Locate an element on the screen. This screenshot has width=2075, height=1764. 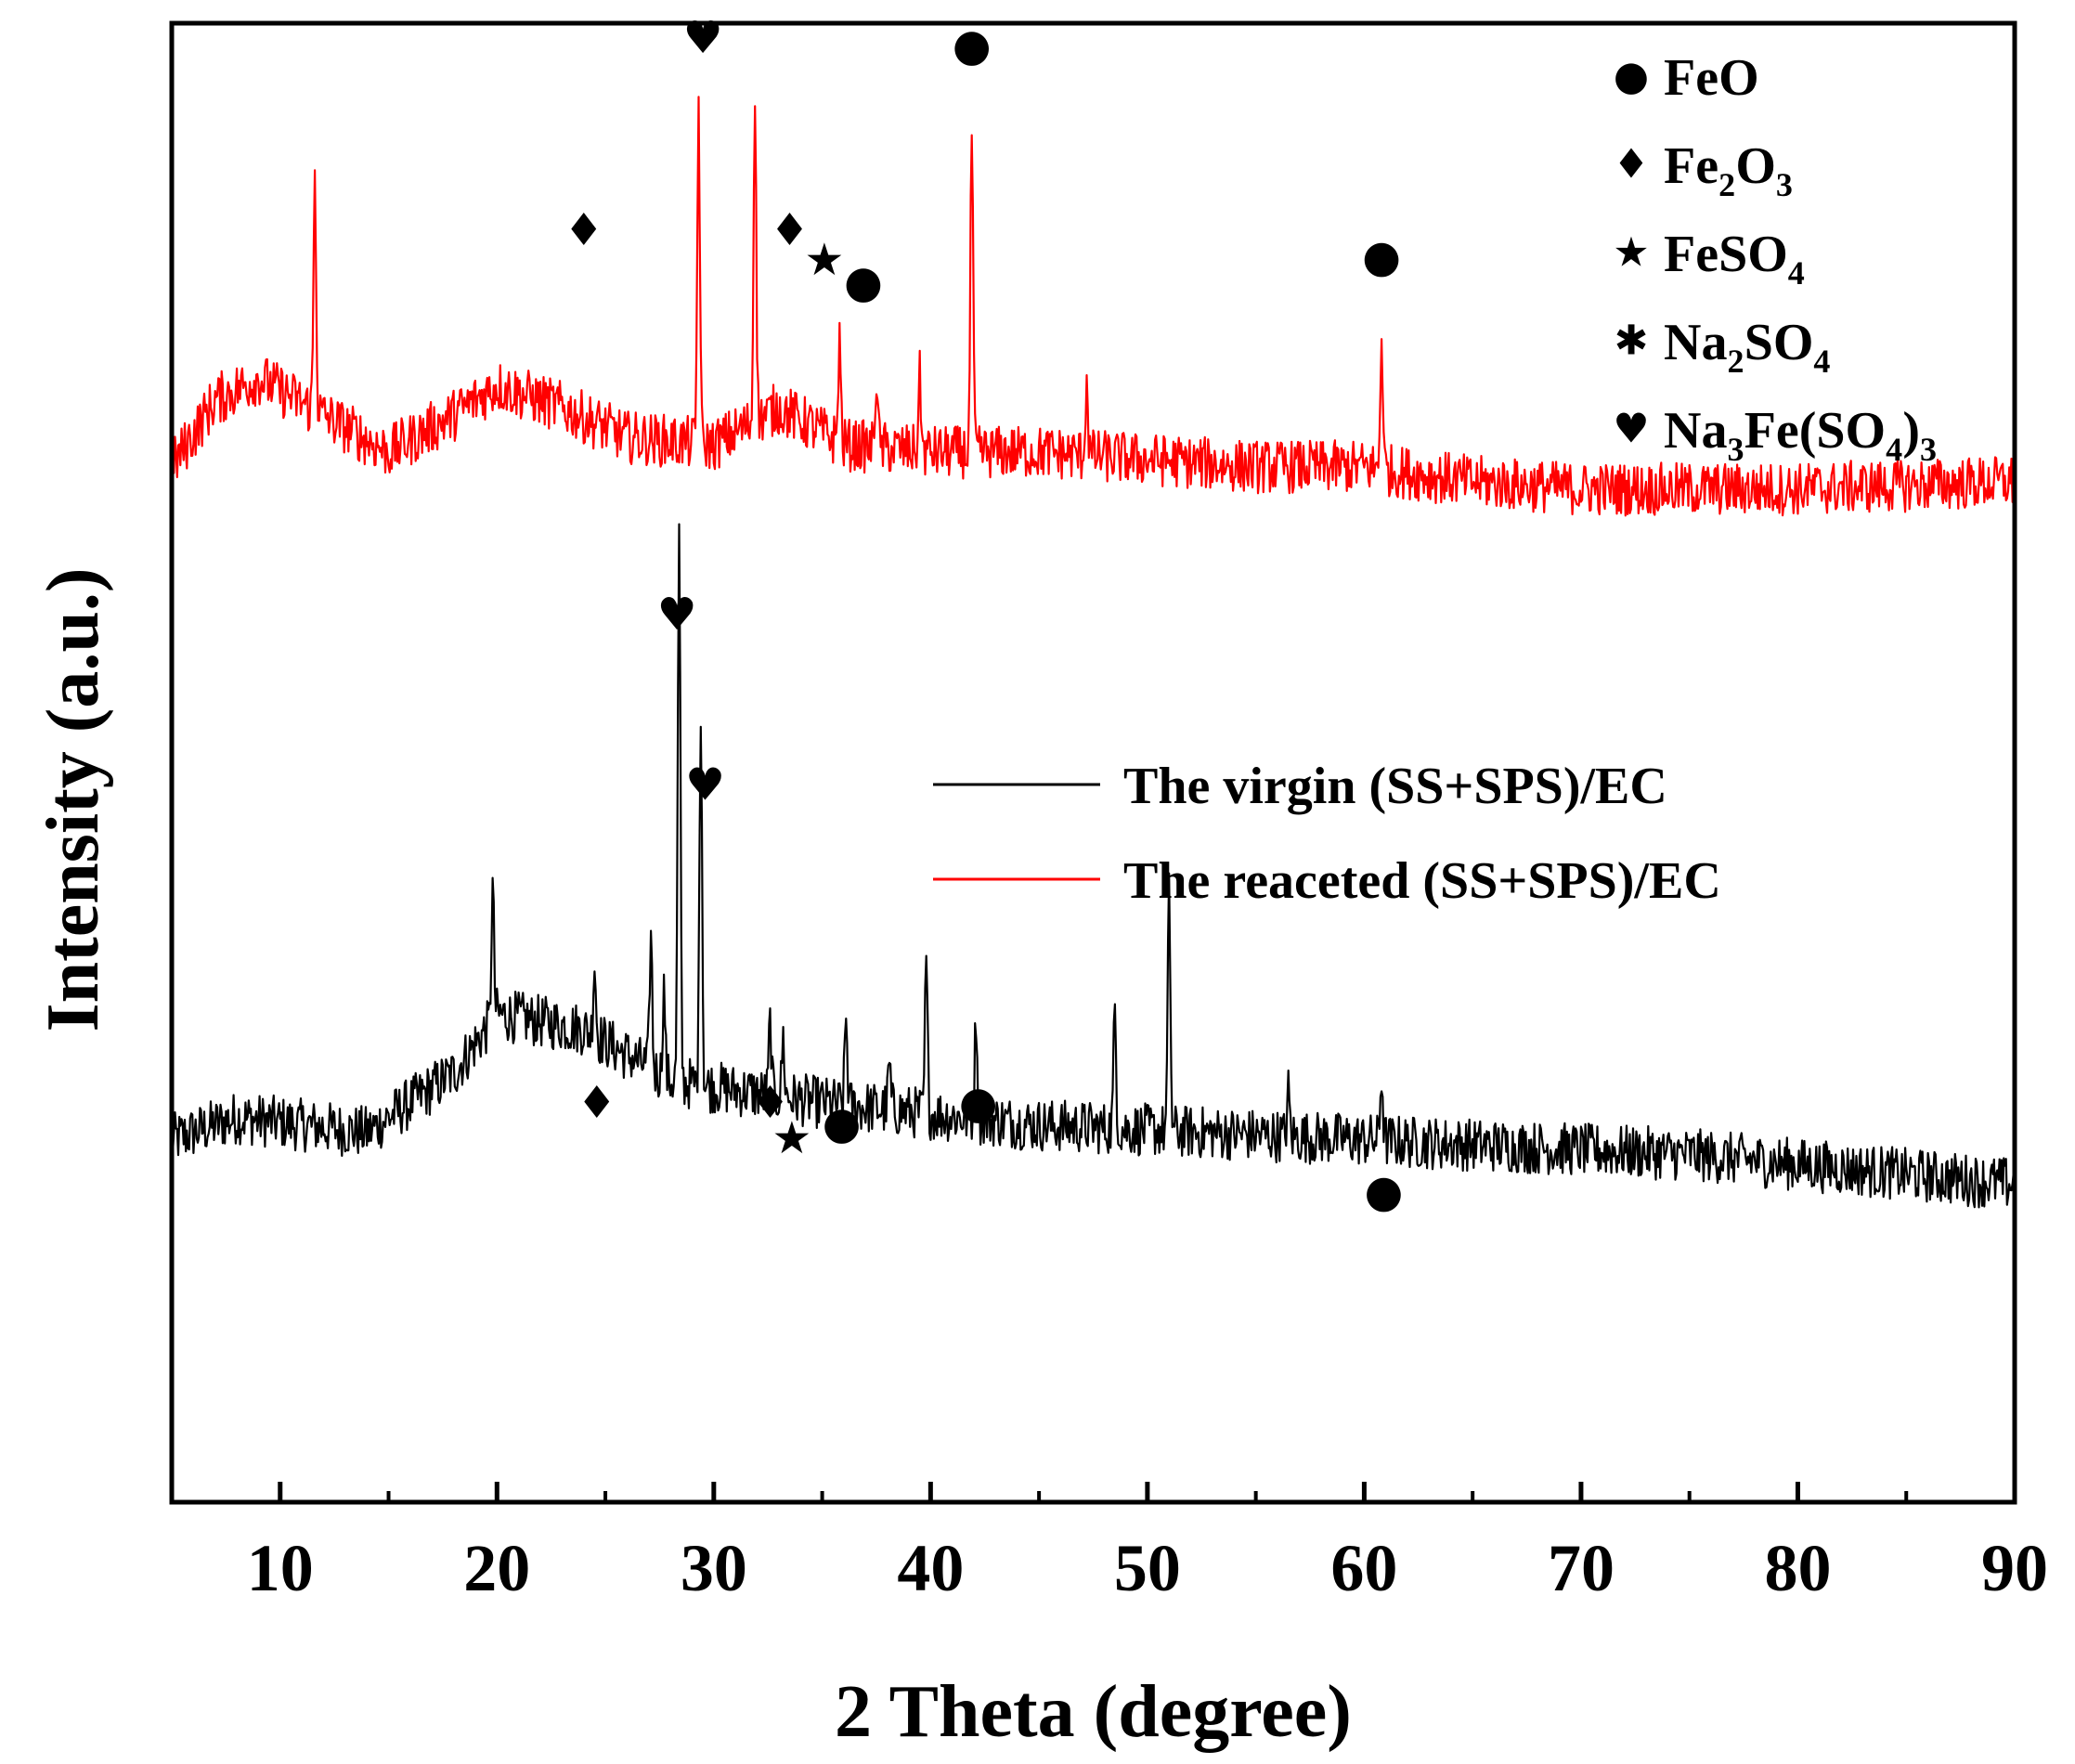
phase-legend-glyph: ● is located at coordinates (1631, 76).